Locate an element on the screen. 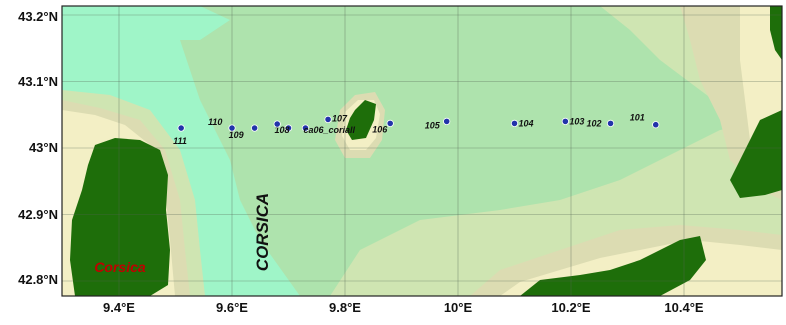  station-label: ca06_coriall is located at coordinates (329, 130).